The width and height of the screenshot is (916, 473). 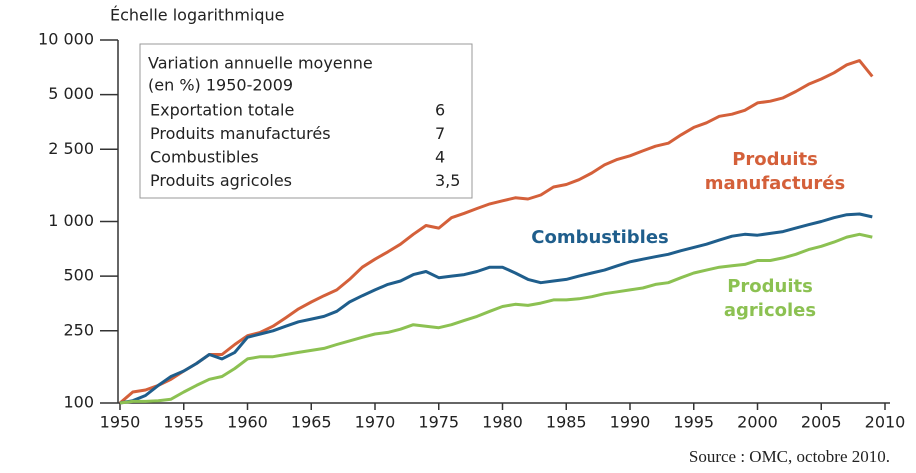 What do you see at coordinates (78, 275) in the screenshot?
I see `y-tick-label: 500` at bounding box center [78, 275].